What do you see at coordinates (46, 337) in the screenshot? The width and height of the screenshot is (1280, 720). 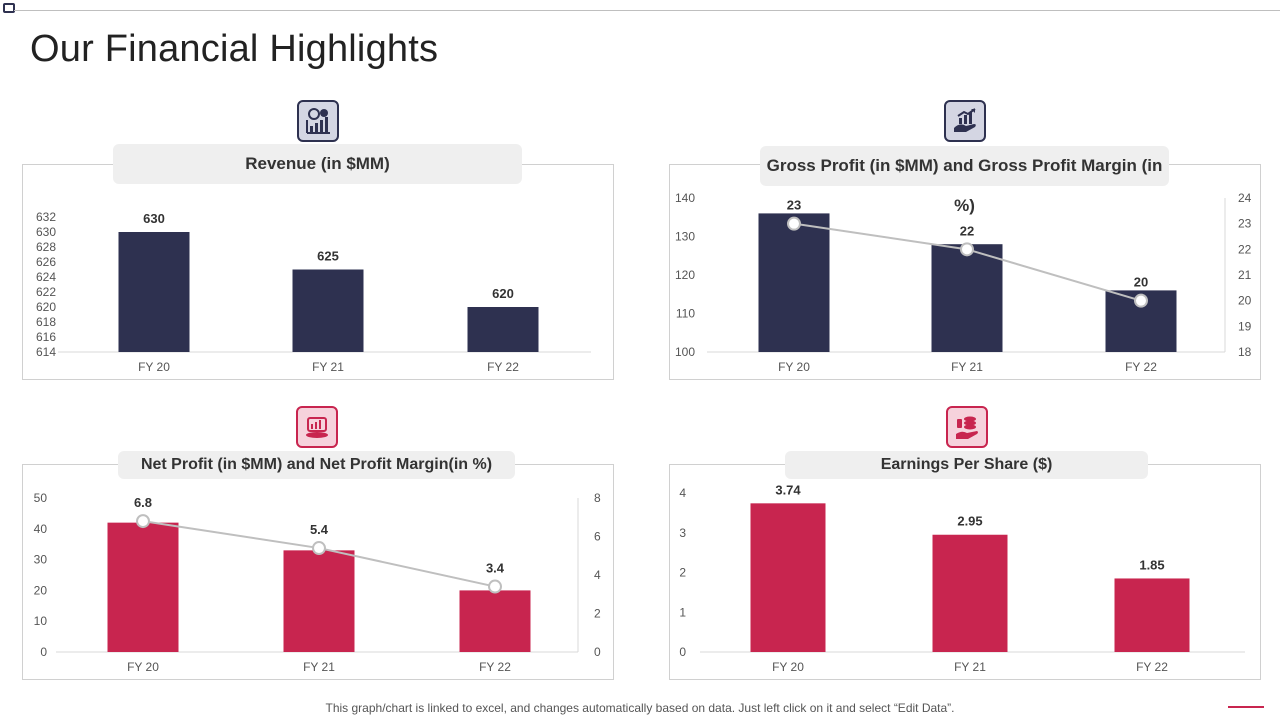 I see `y-tick-label: 616` at bounding box center [46, 337].